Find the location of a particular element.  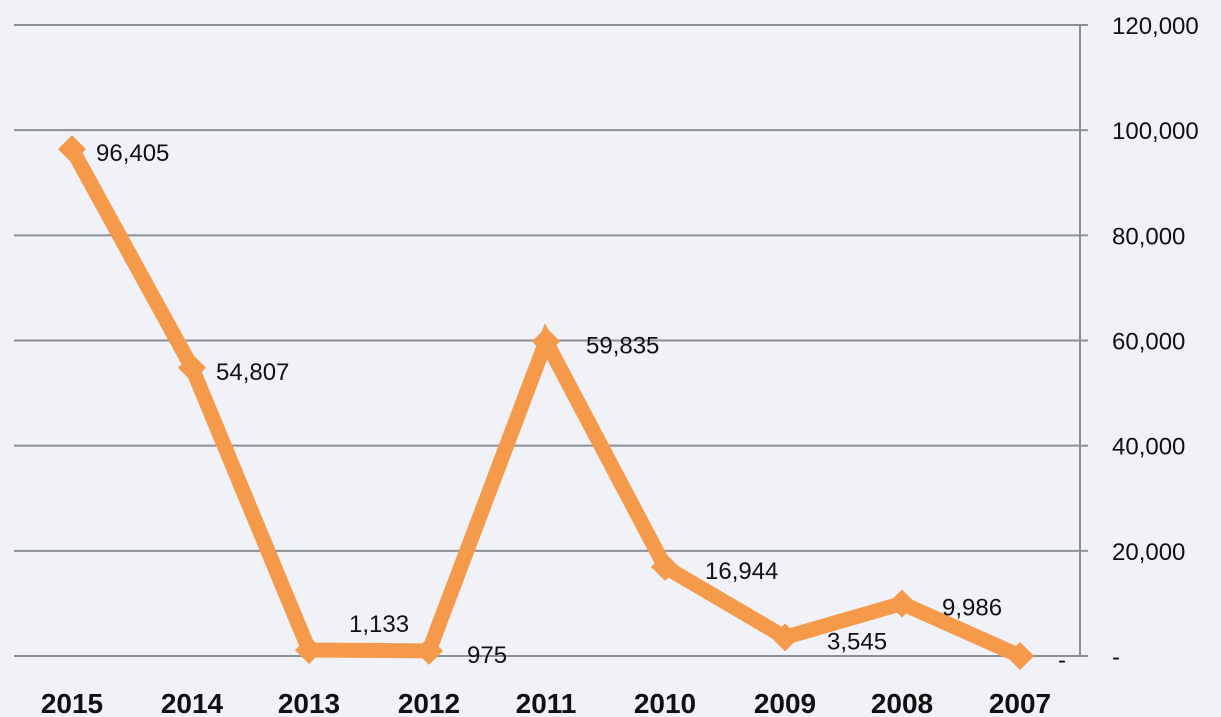

data-label: 54,807 is located at coordinates (252, 372).